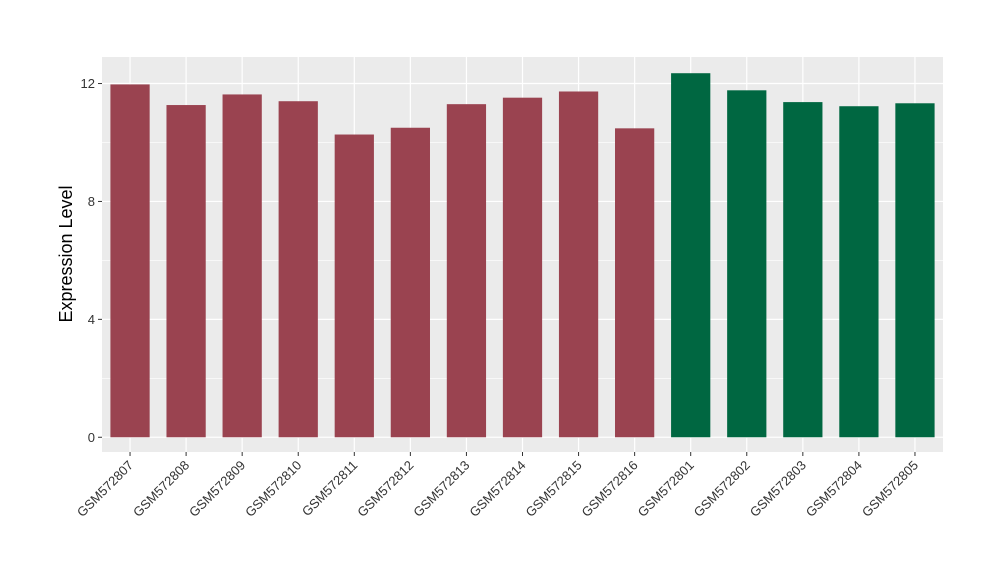  What do you see at coordinates (722, 489) in the screenshot?
I see `x-tick-label: GSM572802` at bounding box center [722, 489].